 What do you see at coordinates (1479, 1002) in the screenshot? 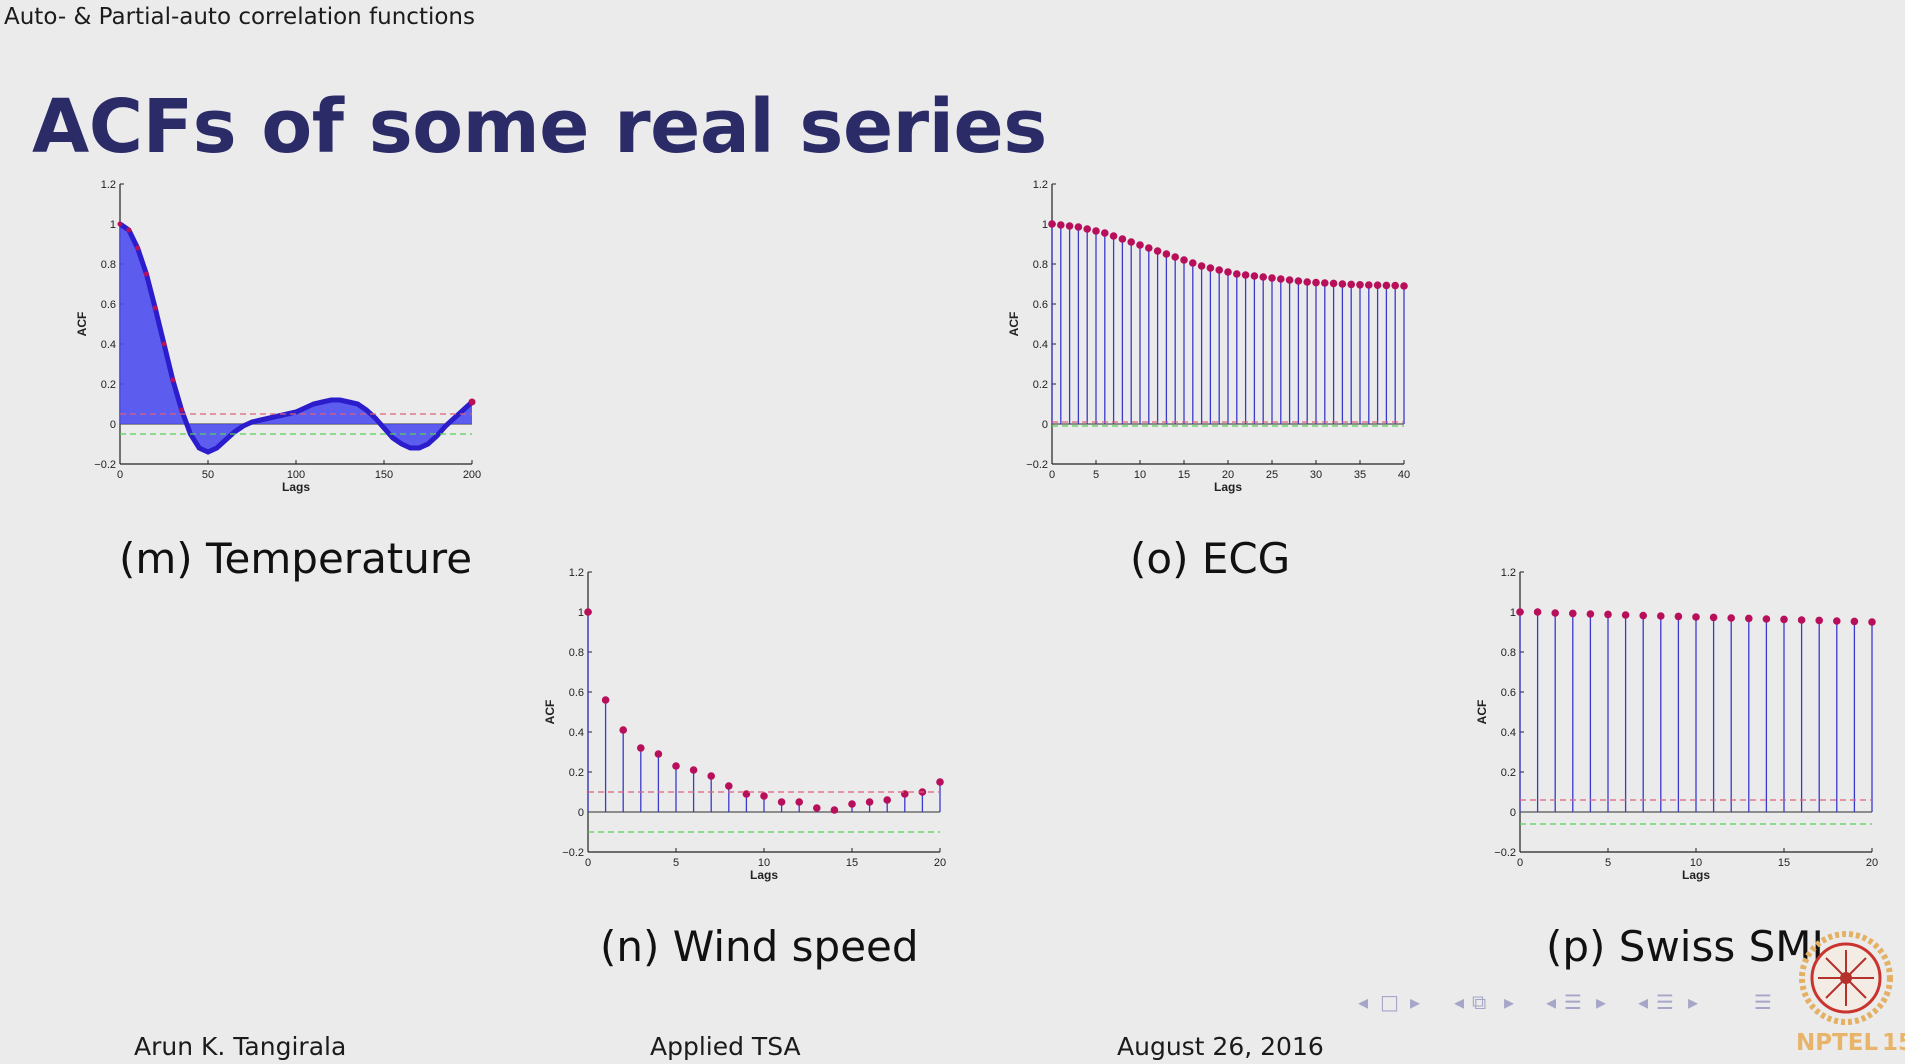
I see `nav-slides-icon: ⧉` at bounding box center [1479, 1002].